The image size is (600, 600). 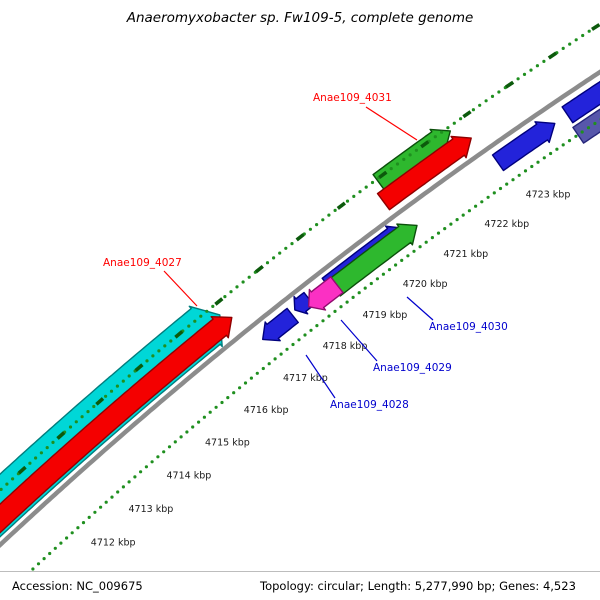 What do you see at coordinates (227, 442) in the screenshot?
I see `ruler-label-4715: 4715 kbp` at bounding box center [227, 442].